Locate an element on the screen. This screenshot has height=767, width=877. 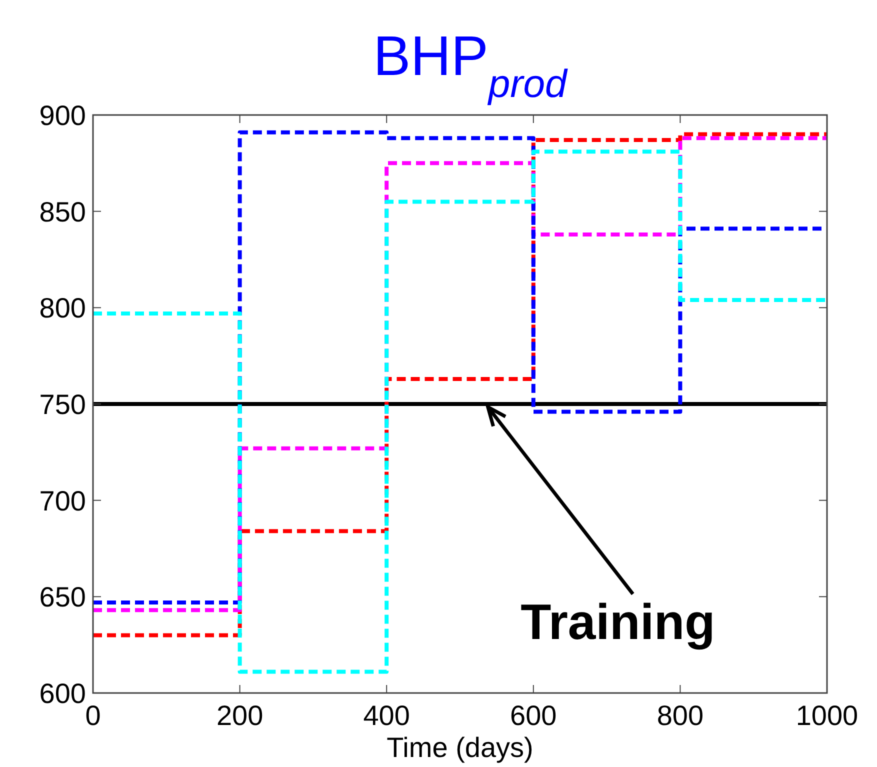
x-tick-label: 800 is located at coordinates (680, 715).